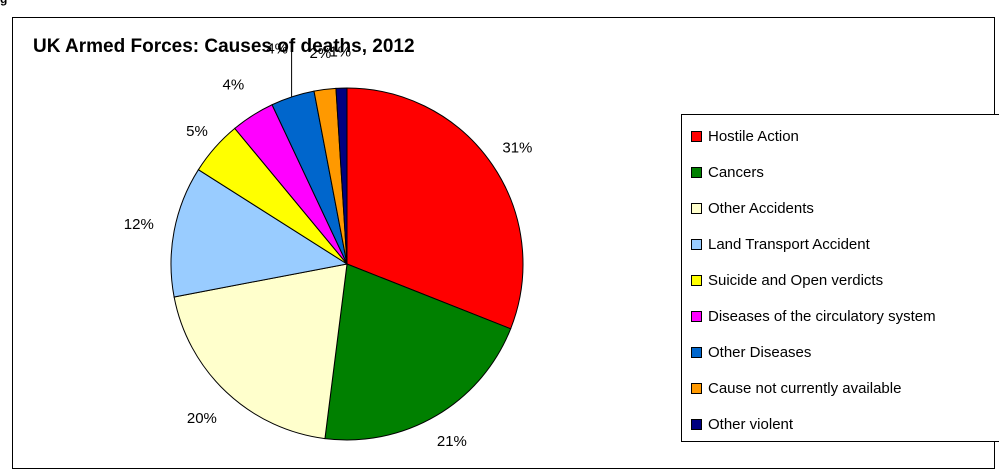  What do you see at coordinates (224, 46) in the screenshot?
I see `chart-title: UK Armed Forces: Causes of deaths, 2012` at bounding box center [224, 46].